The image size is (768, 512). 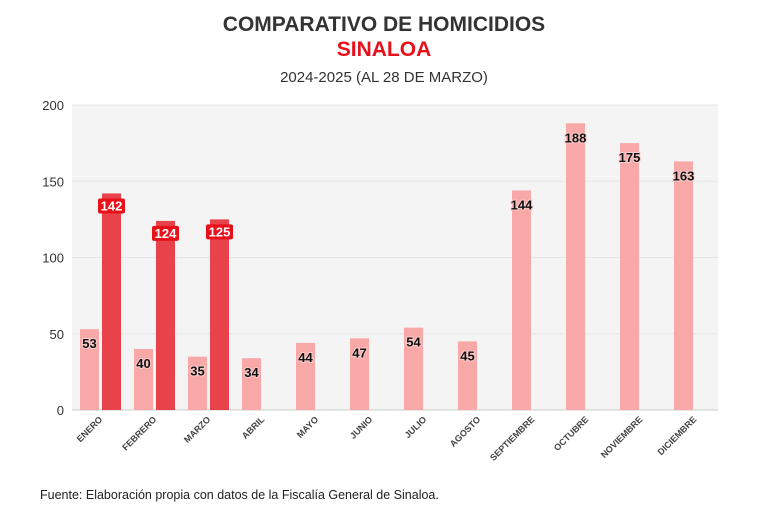 I want to click on y-tick-label: 50, so click(x=57, y=334).